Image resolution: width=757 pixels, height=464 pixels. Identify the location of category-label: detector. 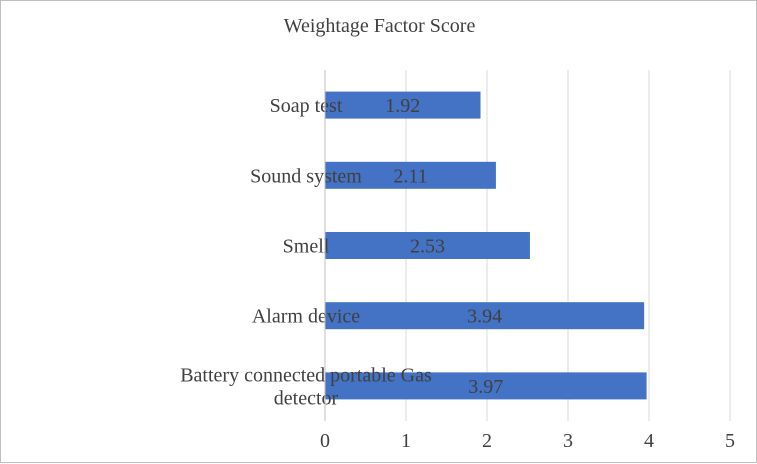
(306, 398).